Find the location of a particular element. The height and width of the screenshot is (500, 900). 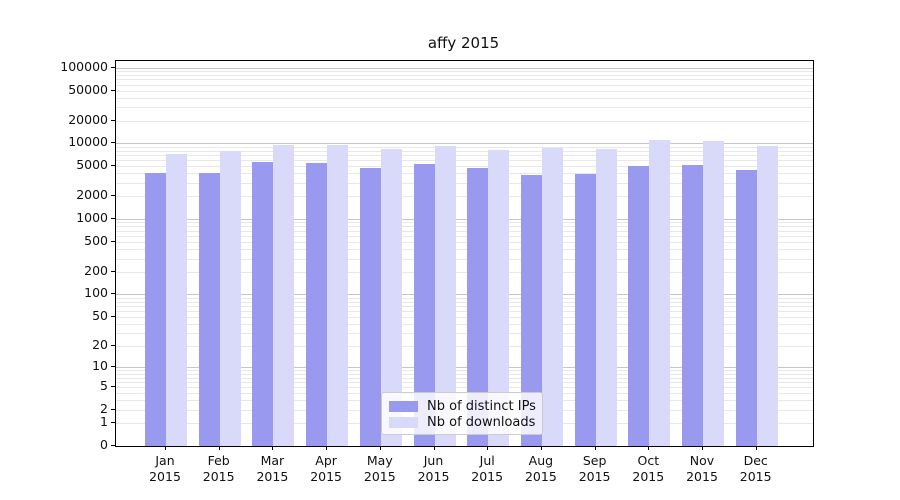

bar-distinct-ips-oct is located at coordinates (639, 306).